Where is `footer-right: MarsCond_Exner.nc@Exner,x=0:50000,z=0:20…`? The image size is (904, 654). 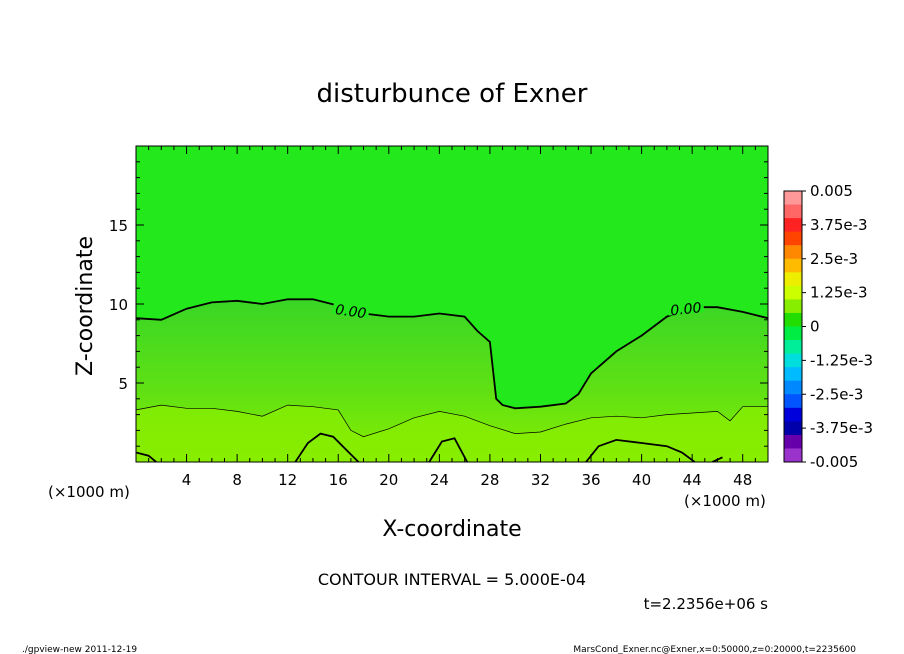
footer-right: MarsCond_Exner.nc@Exner,x=0:50000,z=0:20… is located at coordinates (714, 649).